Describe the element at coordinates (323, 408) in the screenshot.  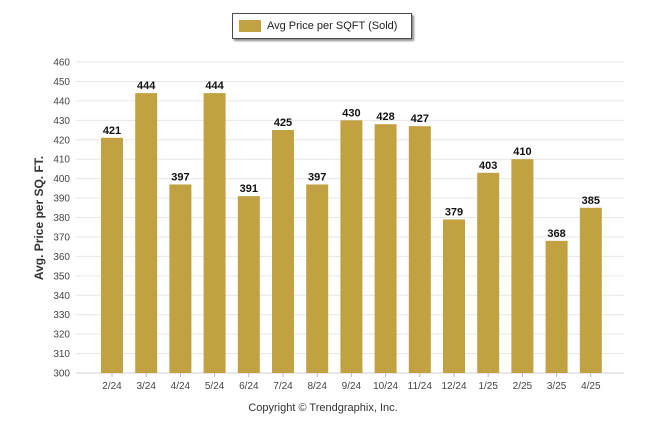
I see `copyright-text: Copyright © Trendgraphix, Inc.` at that location.